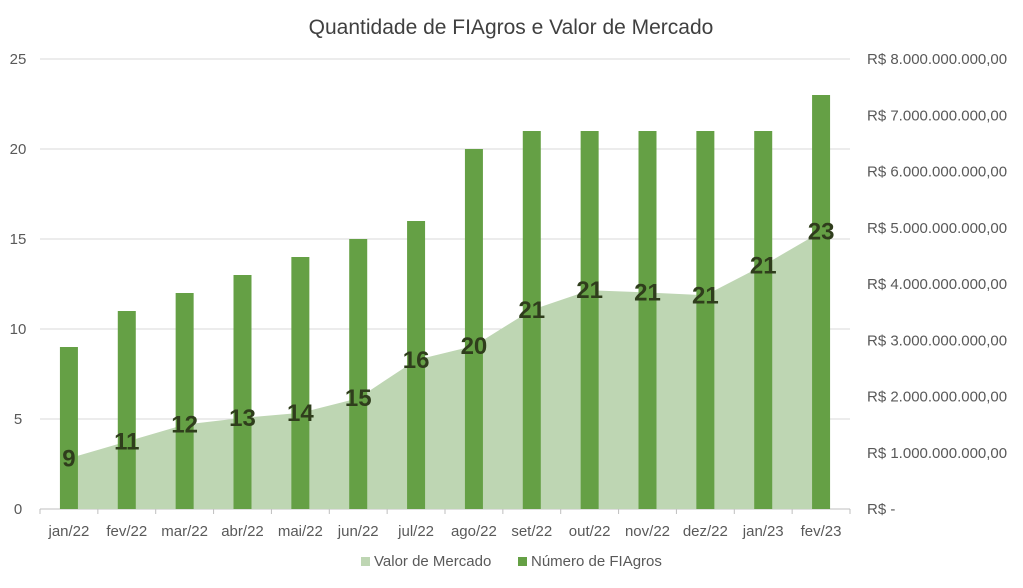  Describe the element at coordinates (126, 442) in the screenshot. I see `data-label-fev-22: 11` at that location.